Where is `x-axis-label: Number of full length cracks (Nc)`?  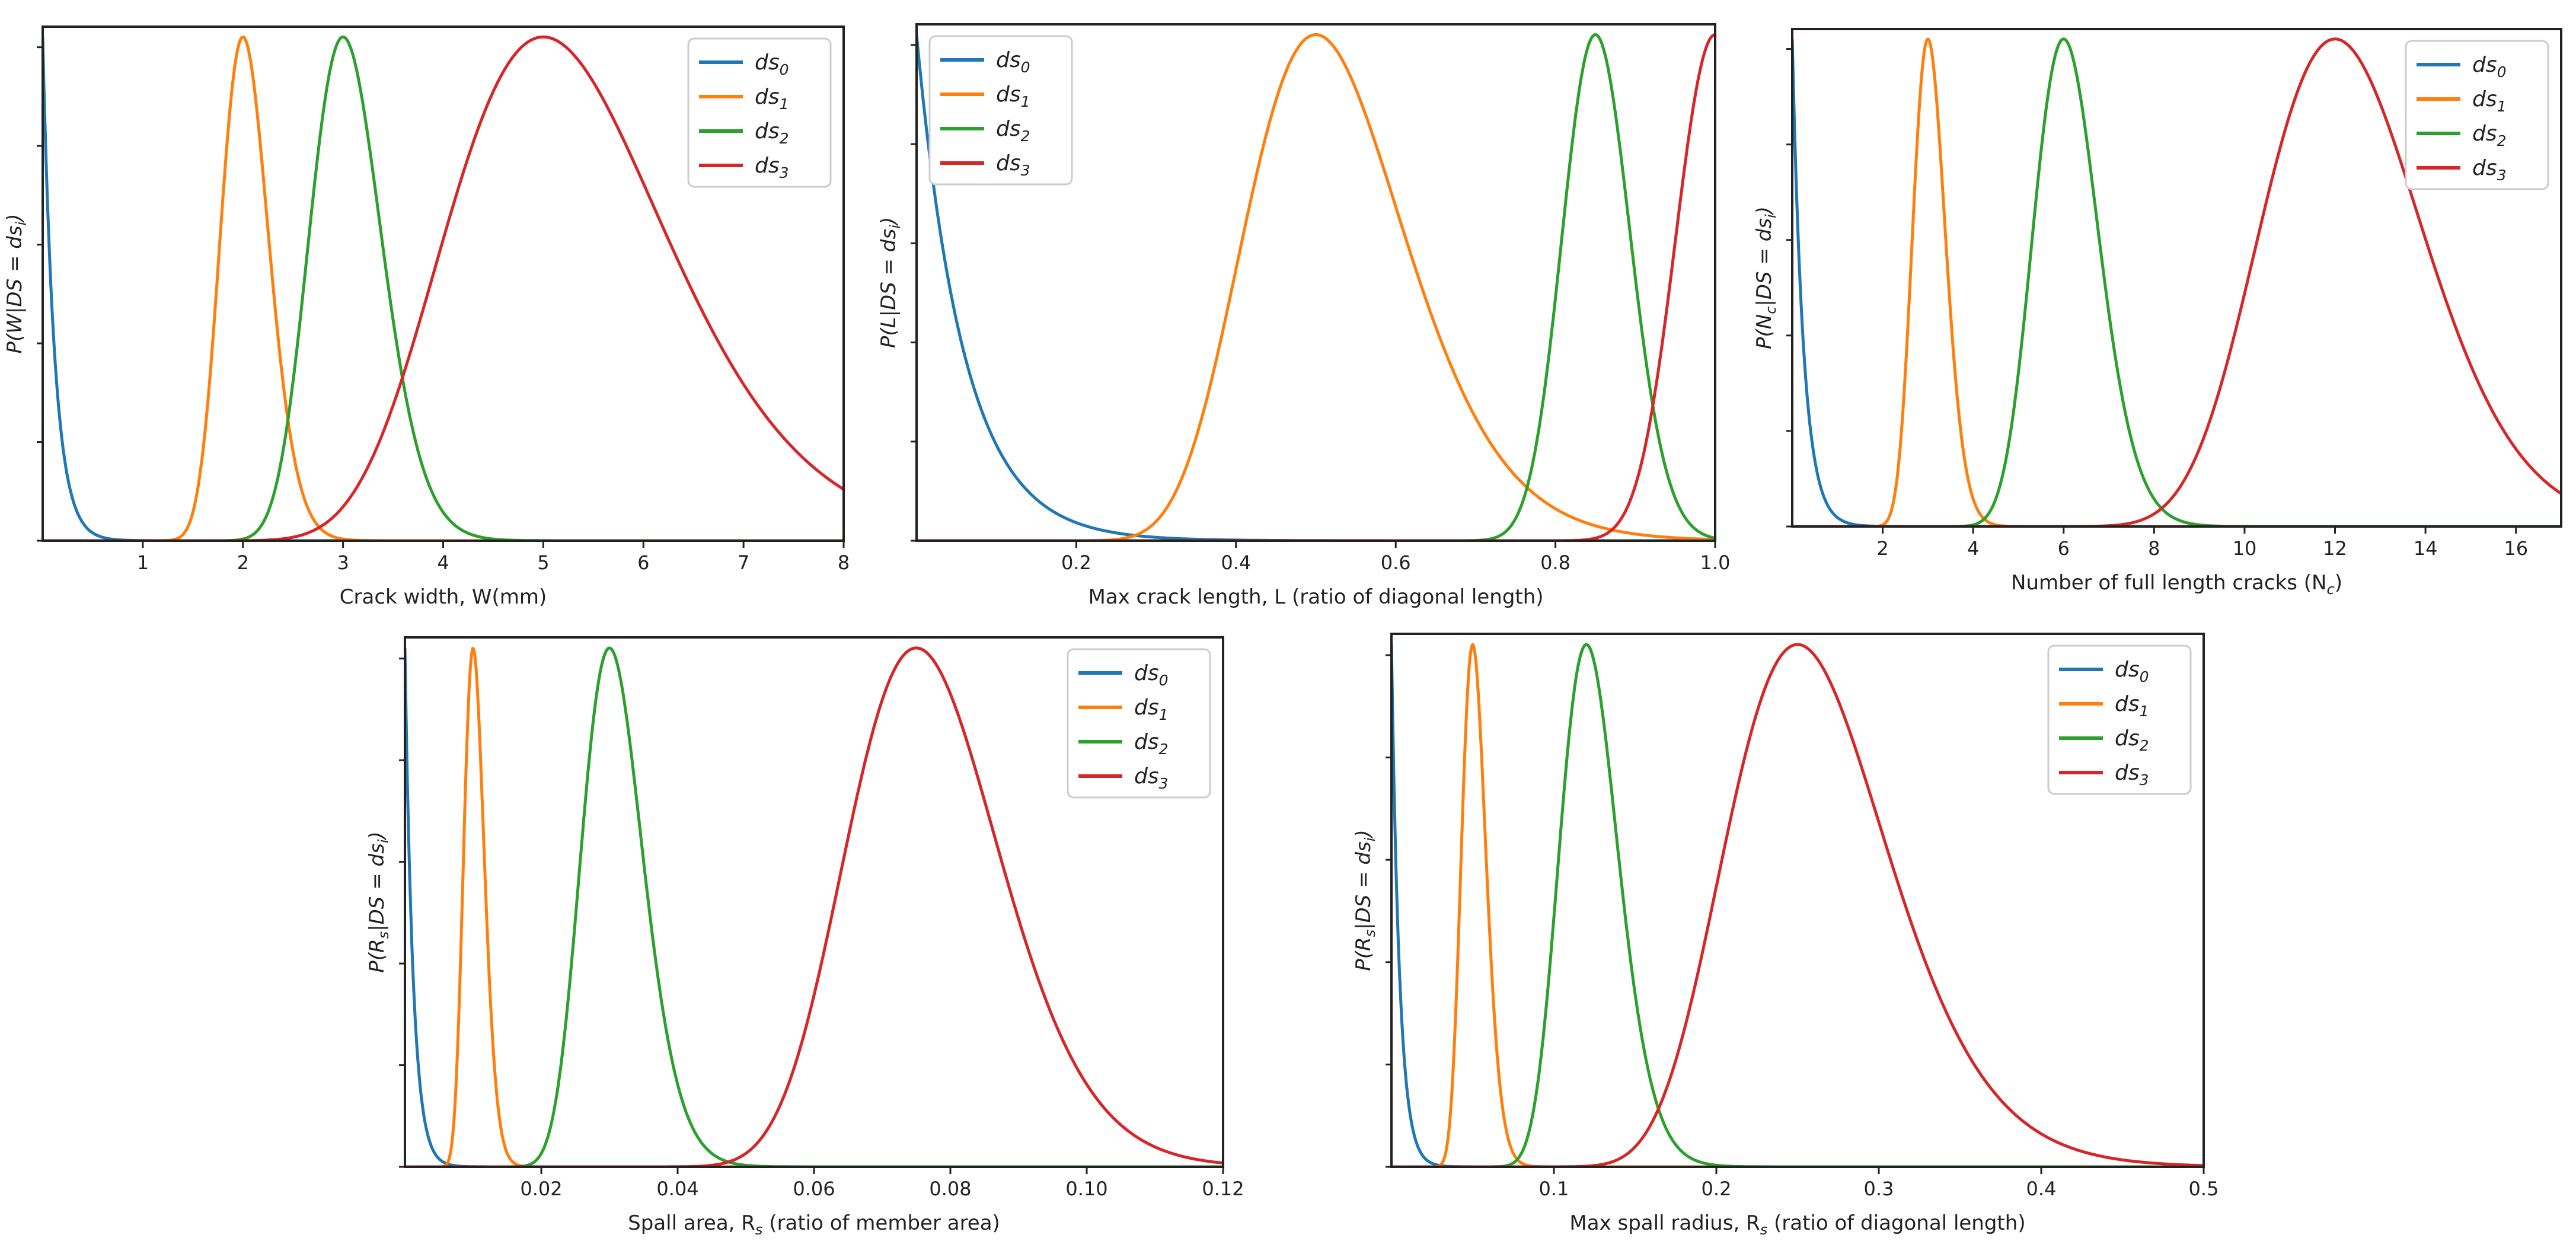
x-axis-label: Number of full length cracks (Nc) is located at coordinates (2176, 584).